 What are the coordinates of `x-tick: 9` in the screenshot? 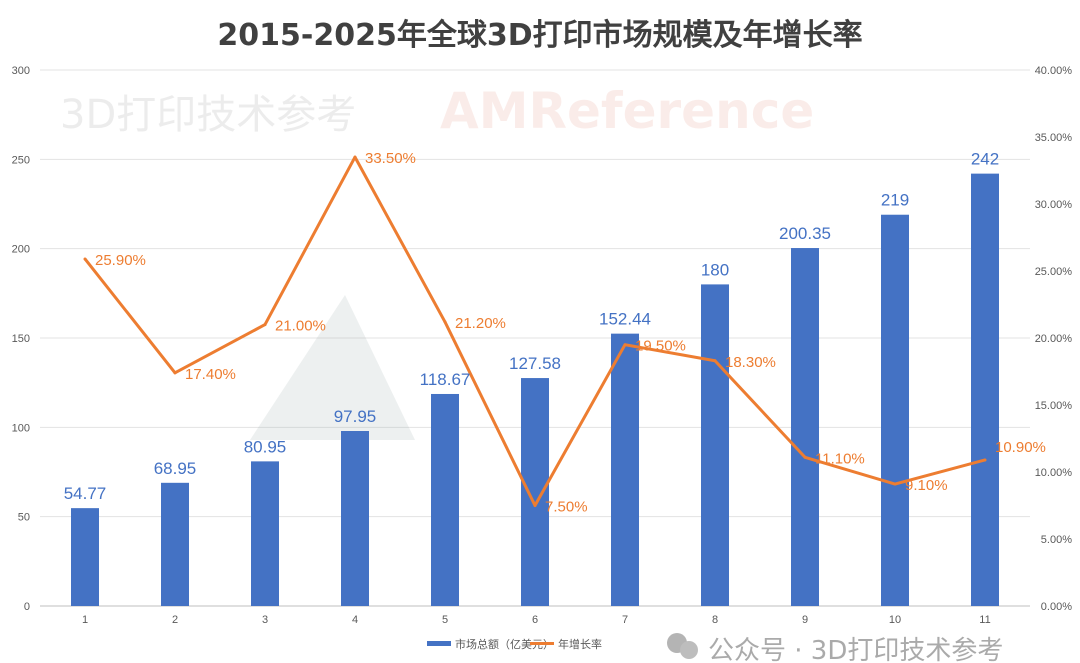 It's located at (805, 620).